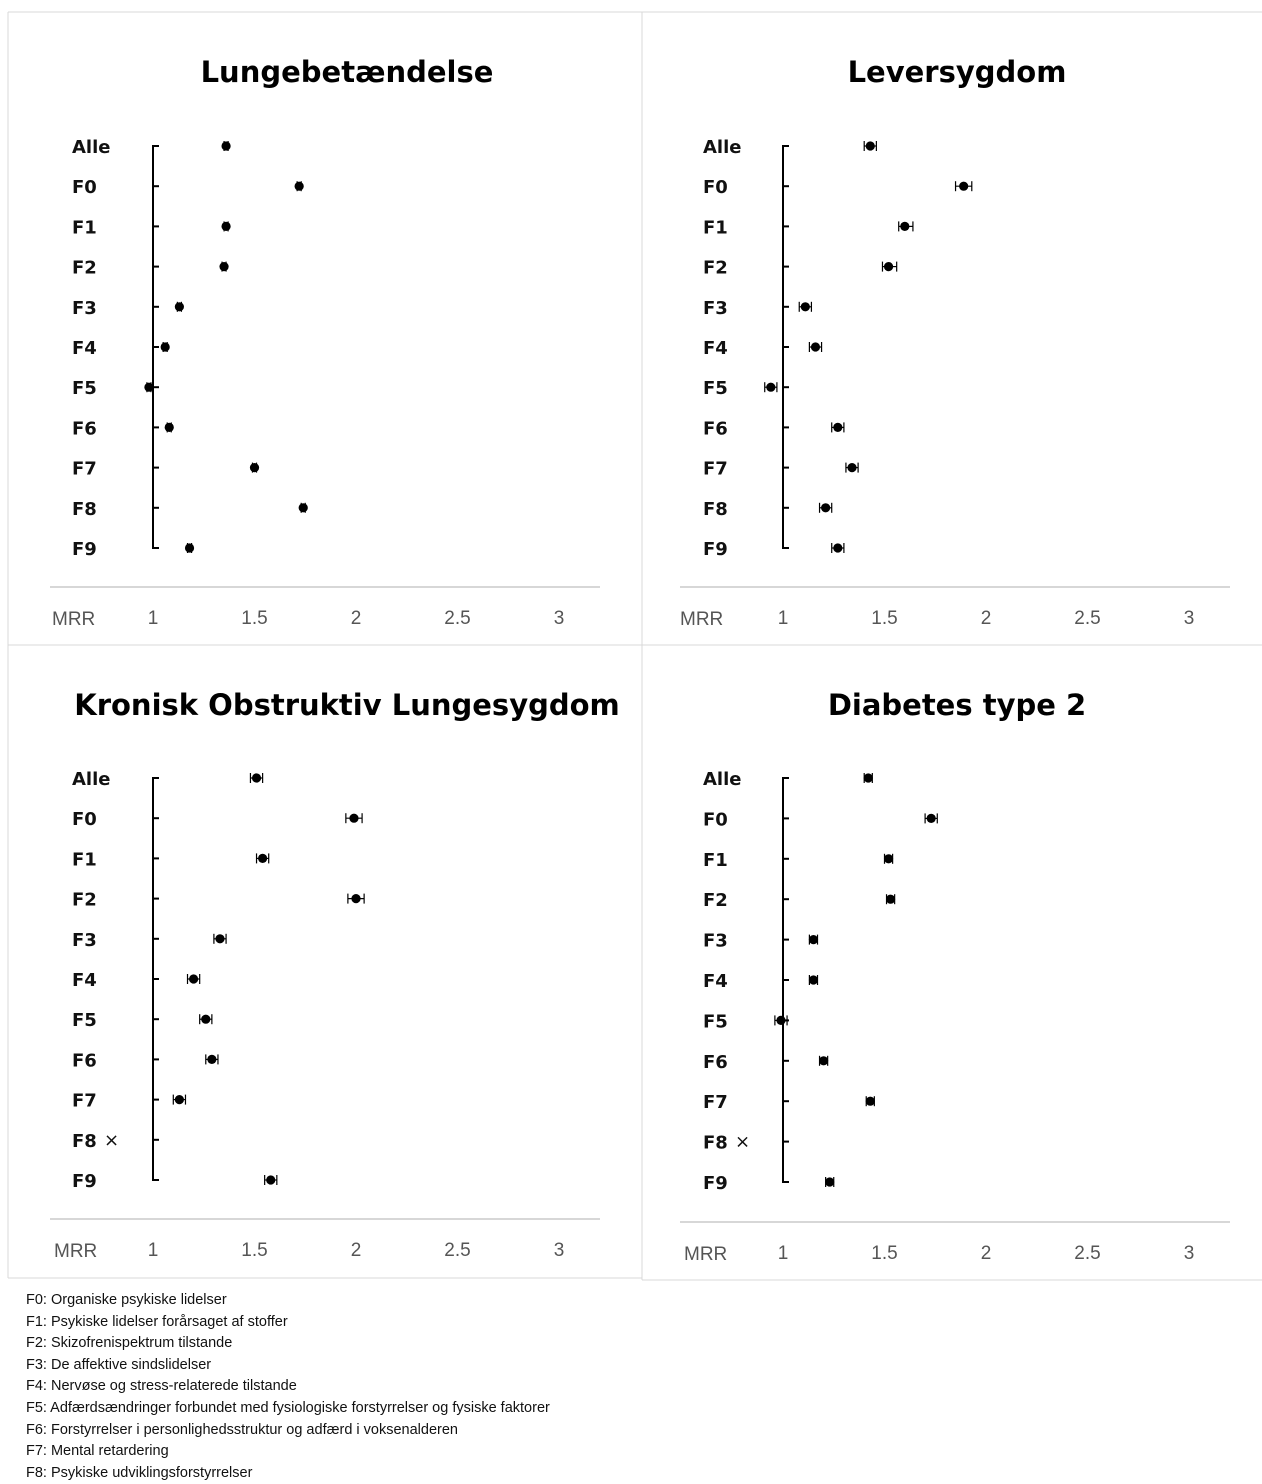 This screenshot has height=1484, width=1262. What do you see at coordinates (957, 705) in the screenshot?
I see `chart-title: Diabetes type 2` at bounding box center [957, 705].